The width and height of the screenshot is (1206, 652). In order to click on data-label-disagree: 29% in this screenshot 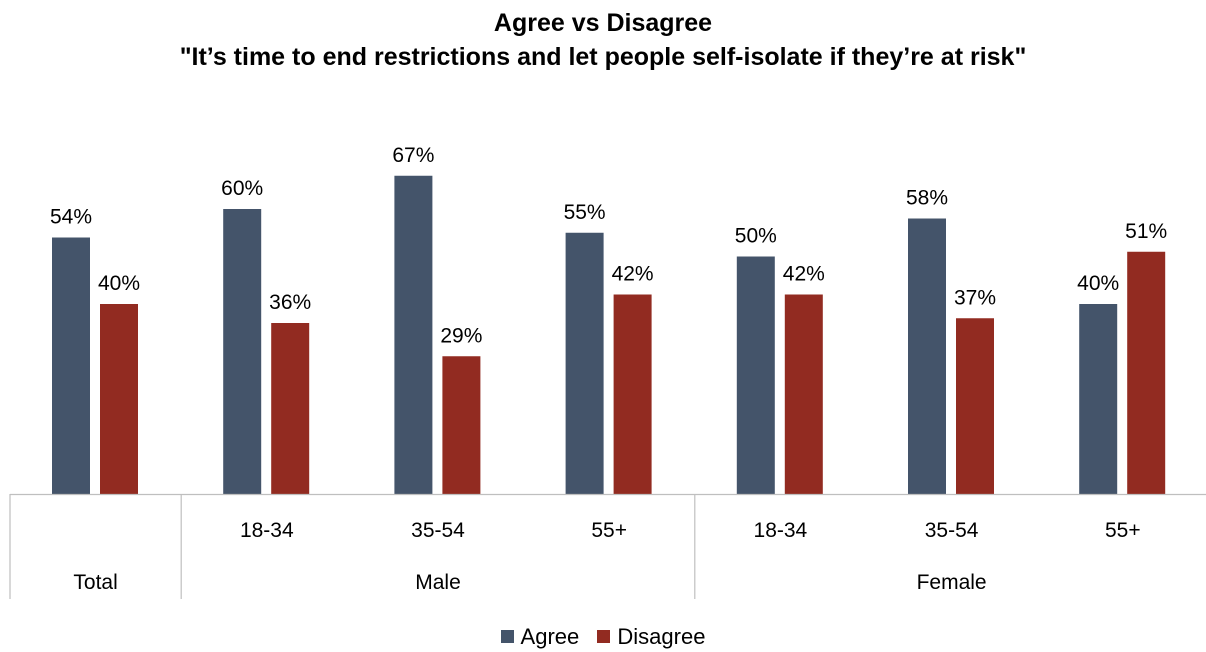, I will do `click(461, 335)`.